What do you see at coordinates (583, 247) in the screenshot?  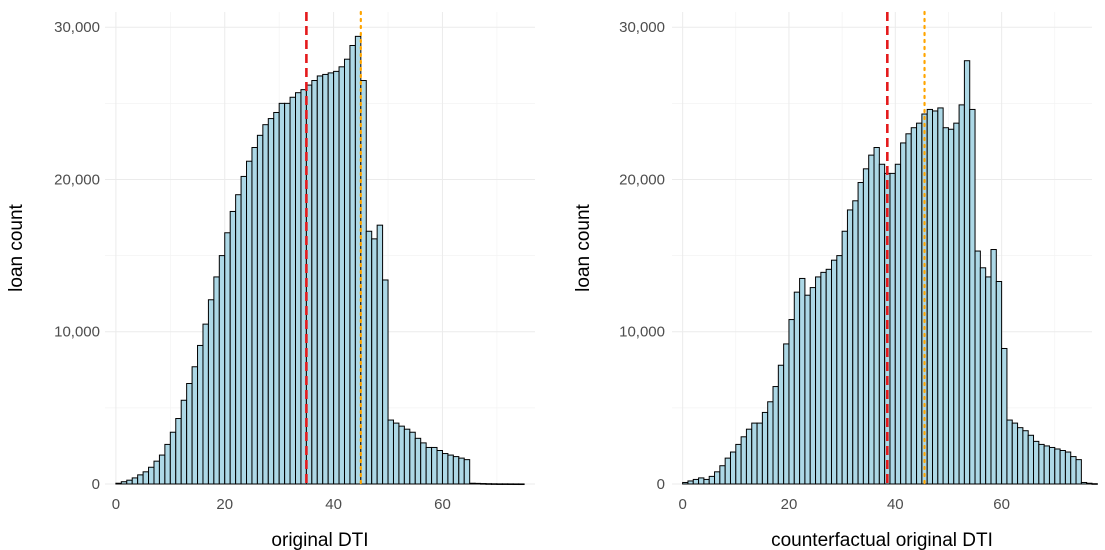 I see `y-axis-title: loan count` at bounding box center [583, 247].